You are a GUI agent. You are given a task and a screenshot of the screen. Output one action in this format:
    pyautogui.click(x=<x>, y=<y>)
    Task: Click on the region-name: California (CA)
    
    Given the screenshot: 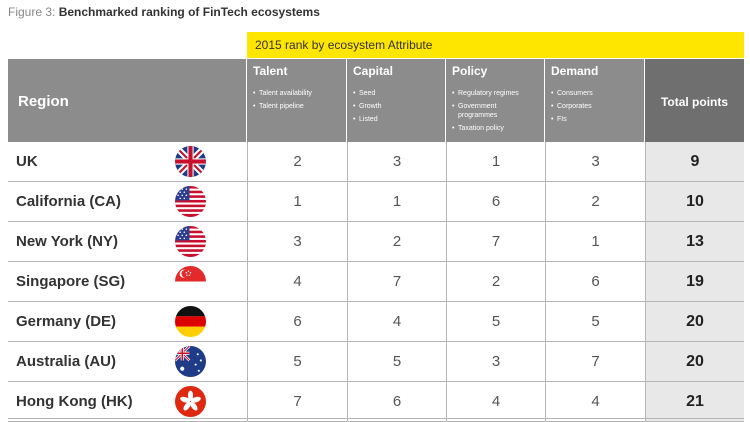 What is the action you would take?
    pyautogui.click(x=68, y=201)
    